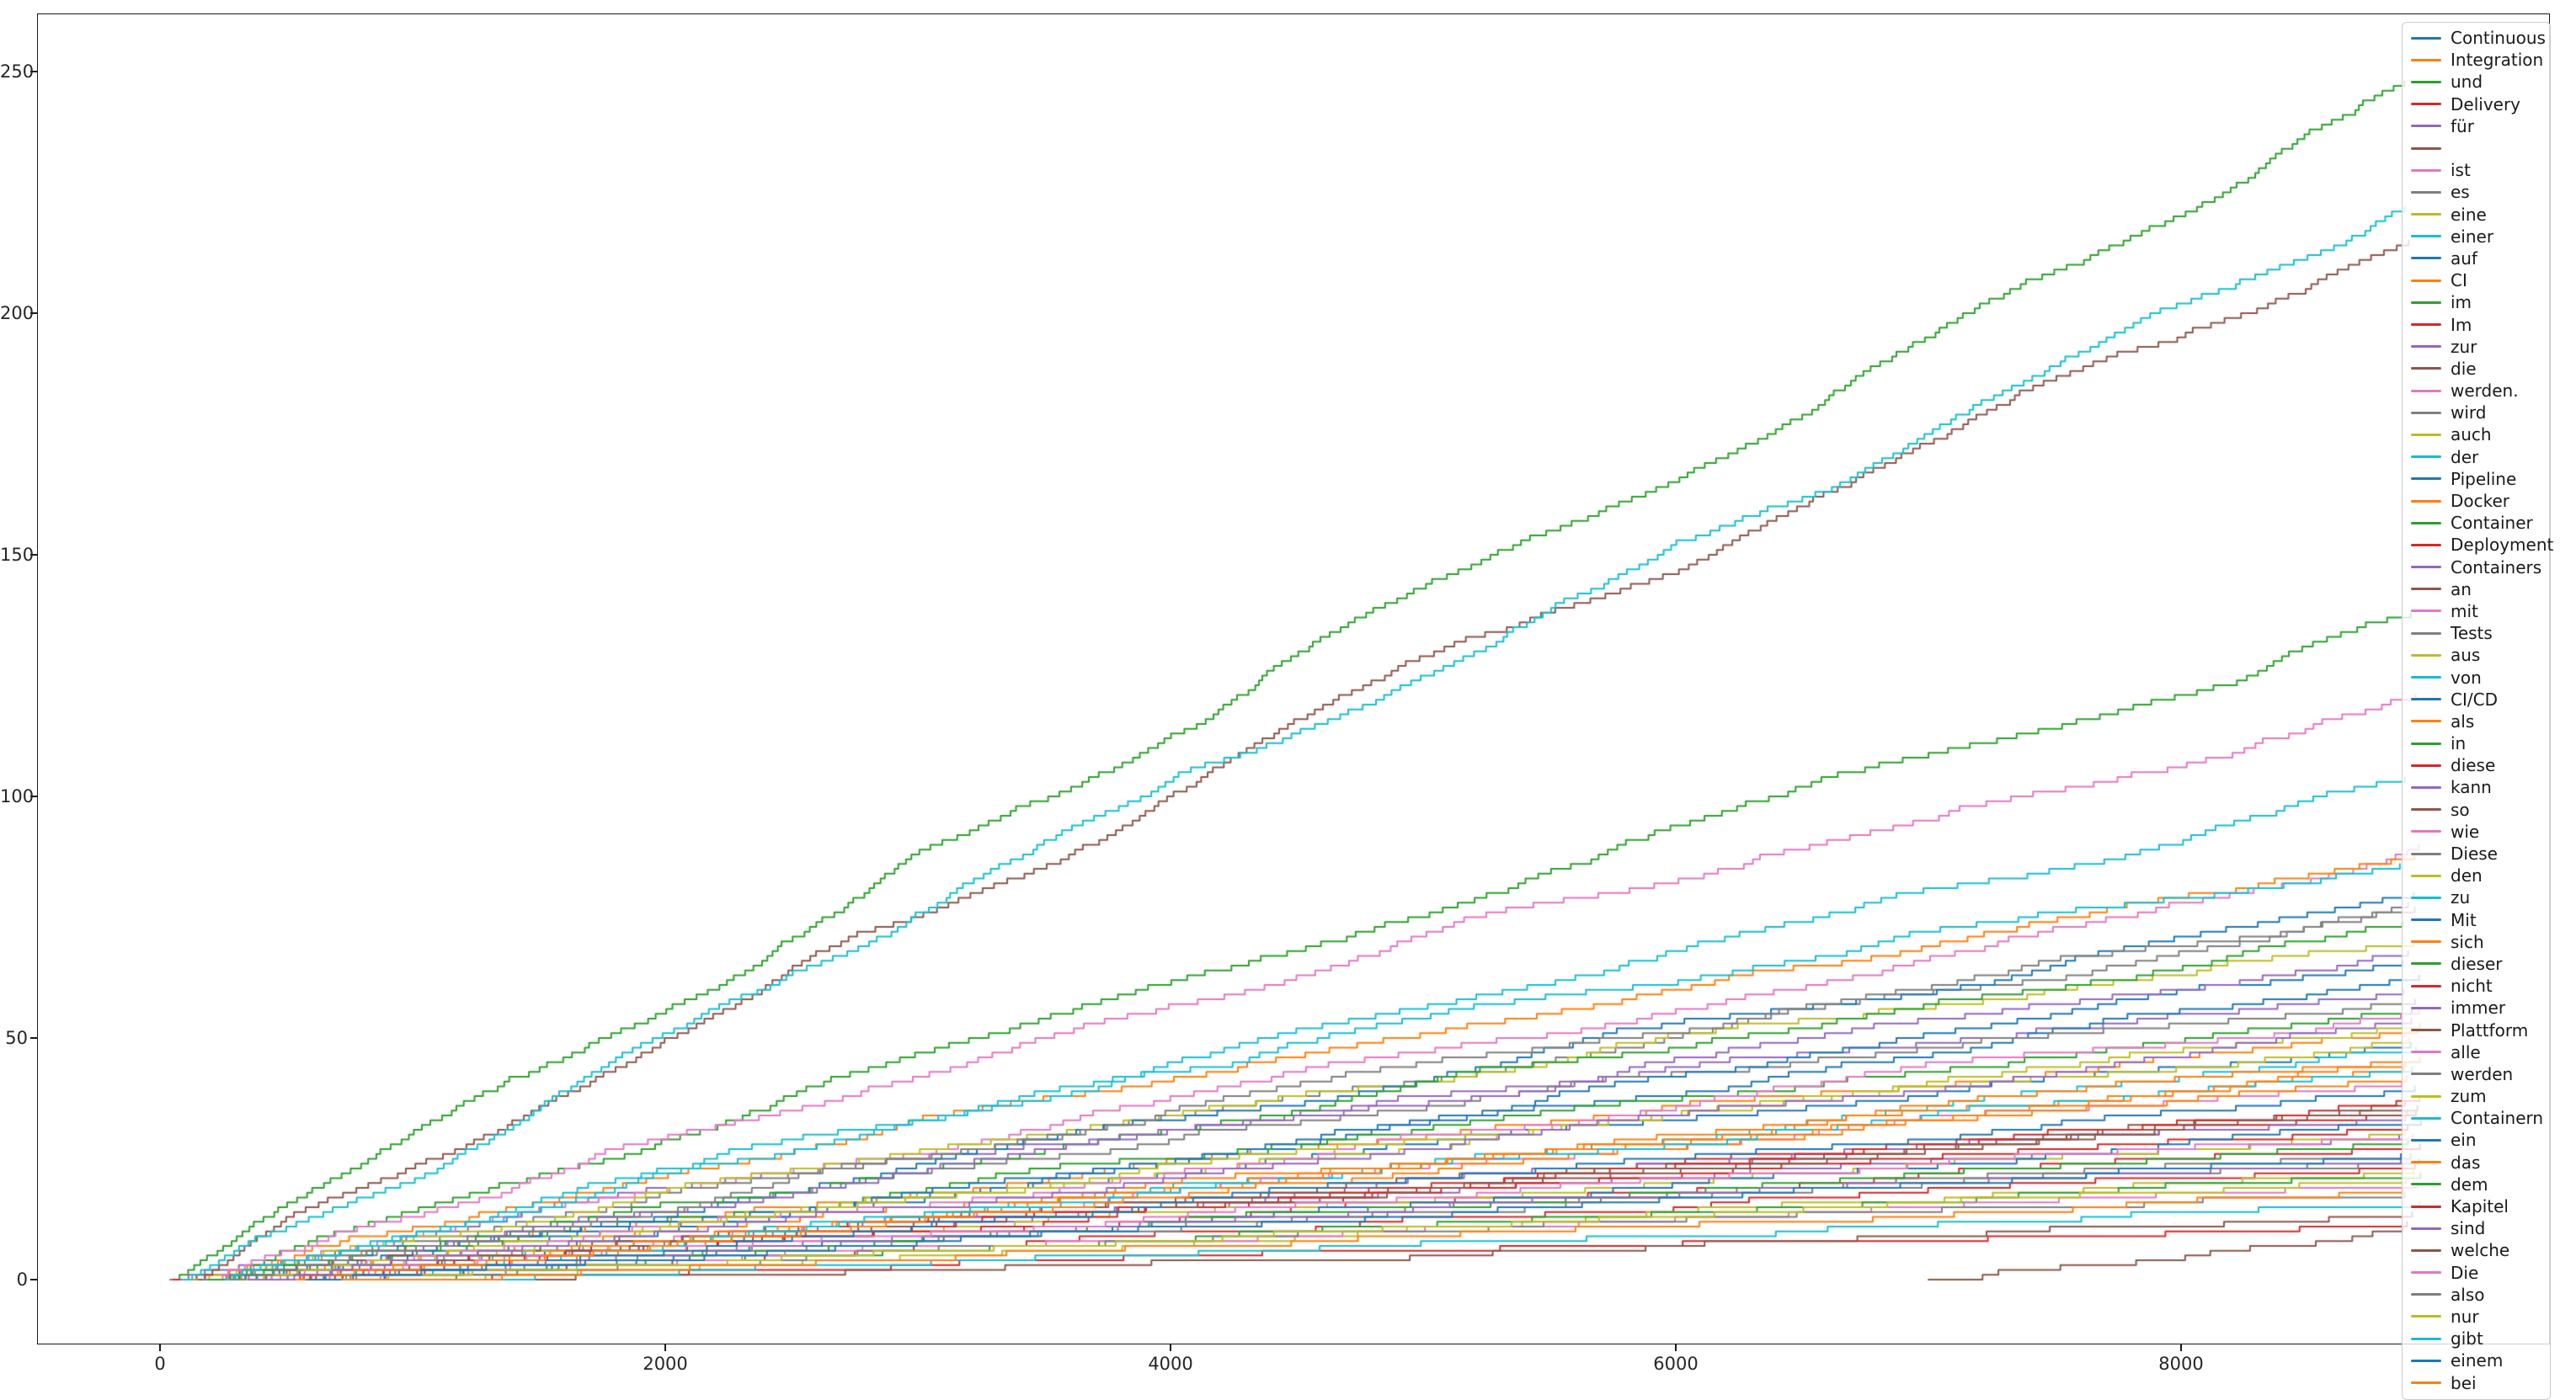 This screenshot has width=2576, height=1400. I want to click on legend-label: für, so click(2462, 126).